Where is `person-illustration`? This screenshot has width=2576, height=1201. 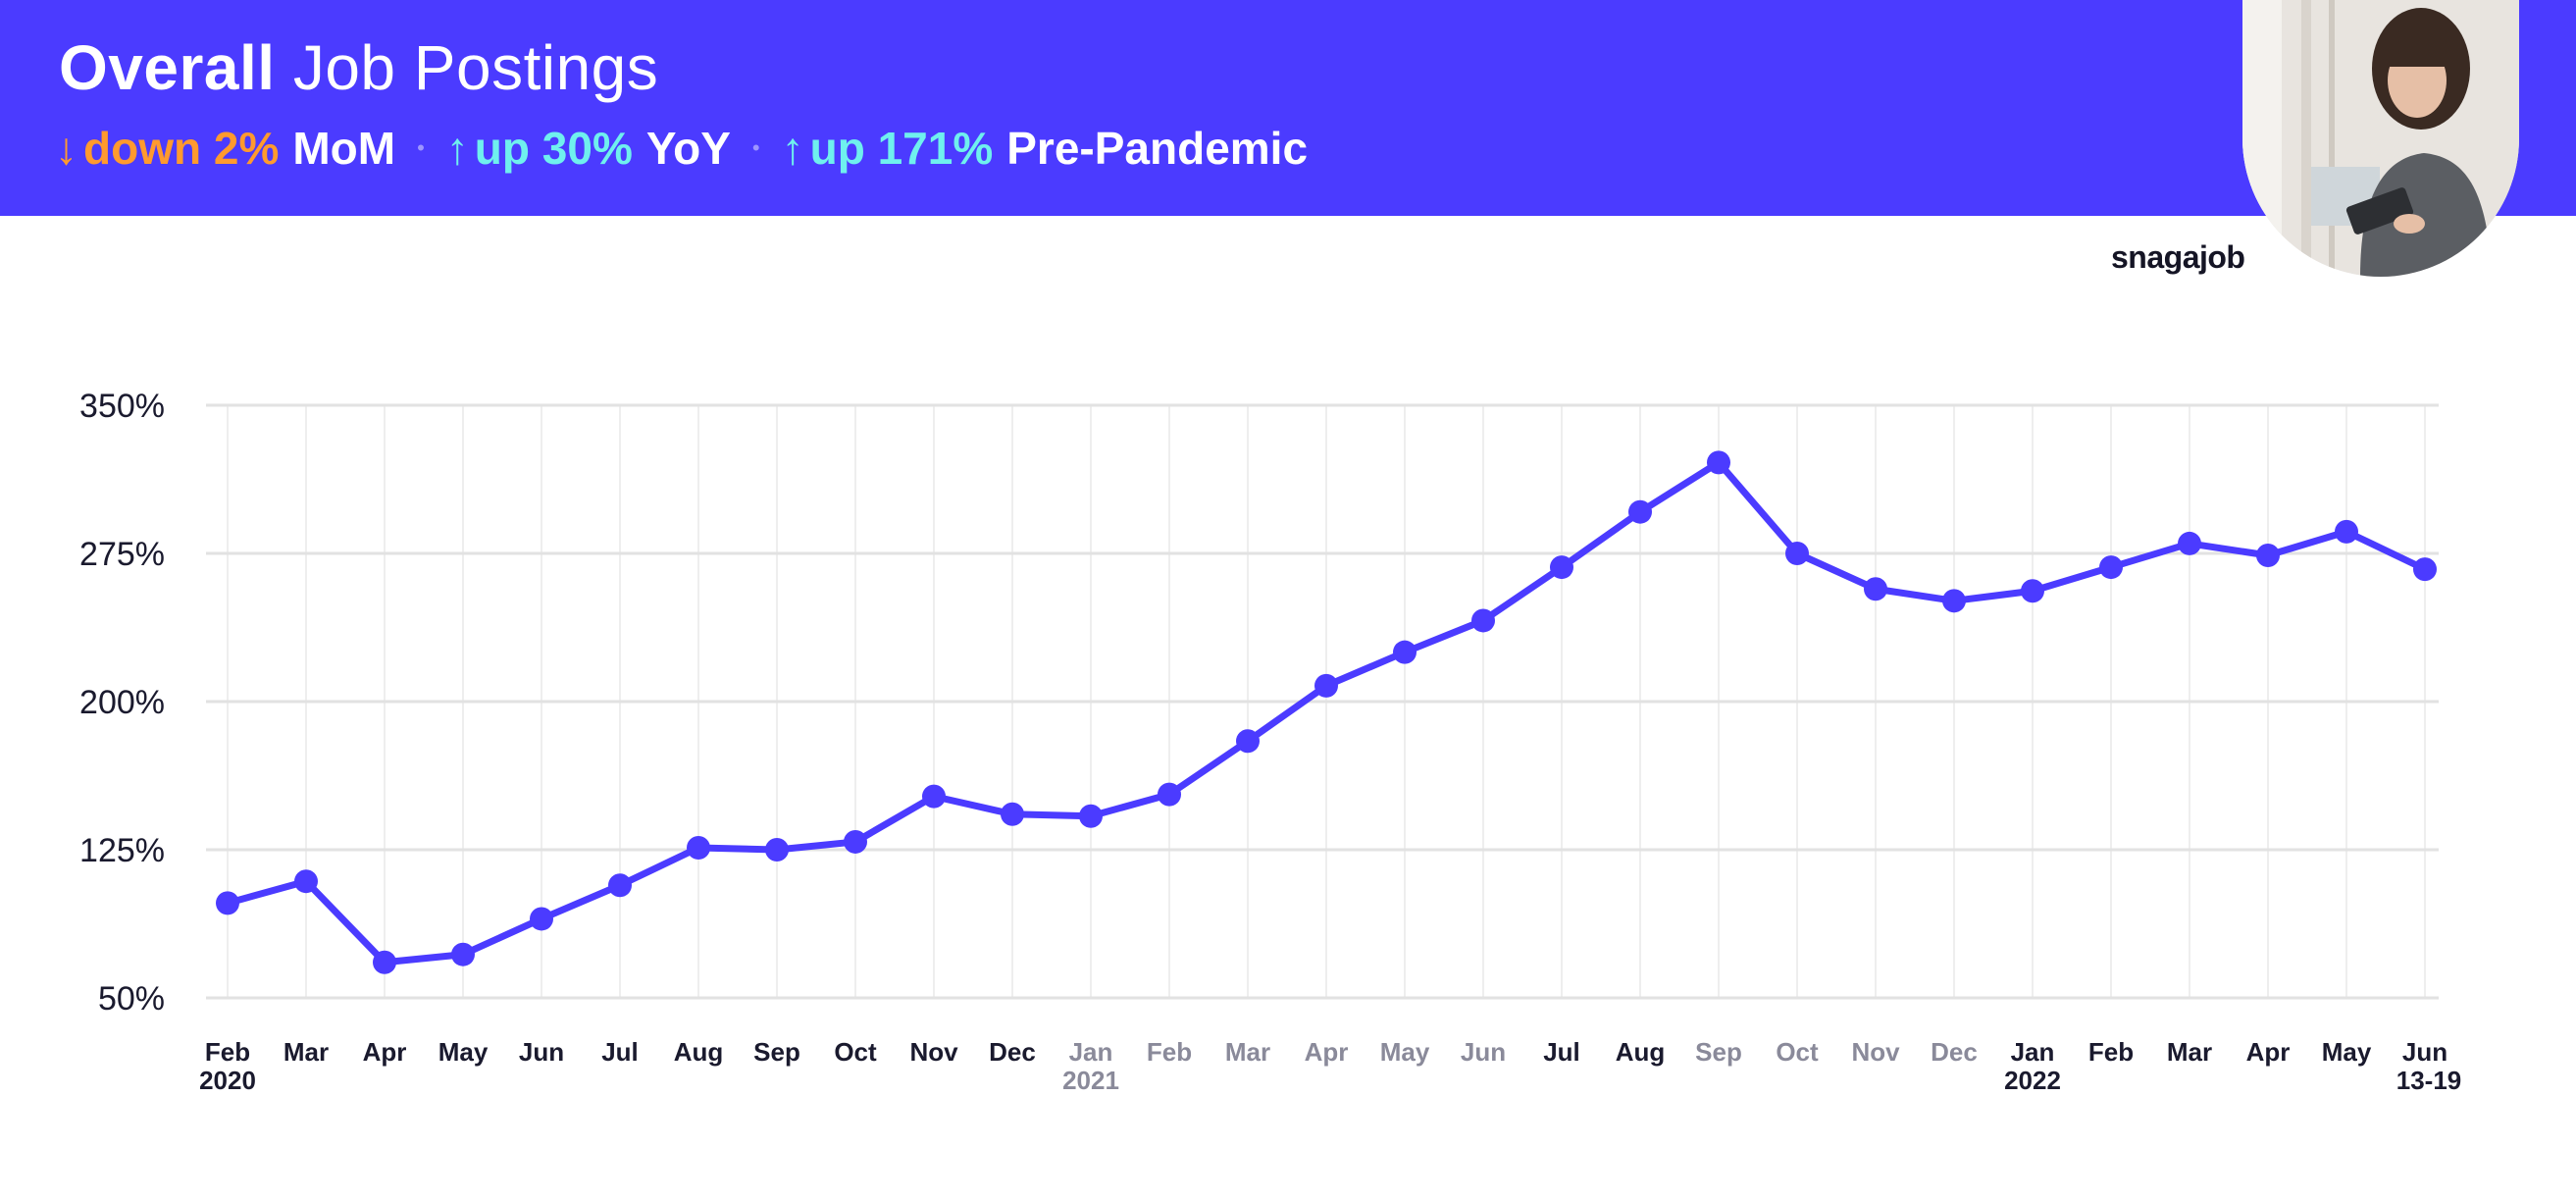 person-illustration is located at coordinates (2380, 138).